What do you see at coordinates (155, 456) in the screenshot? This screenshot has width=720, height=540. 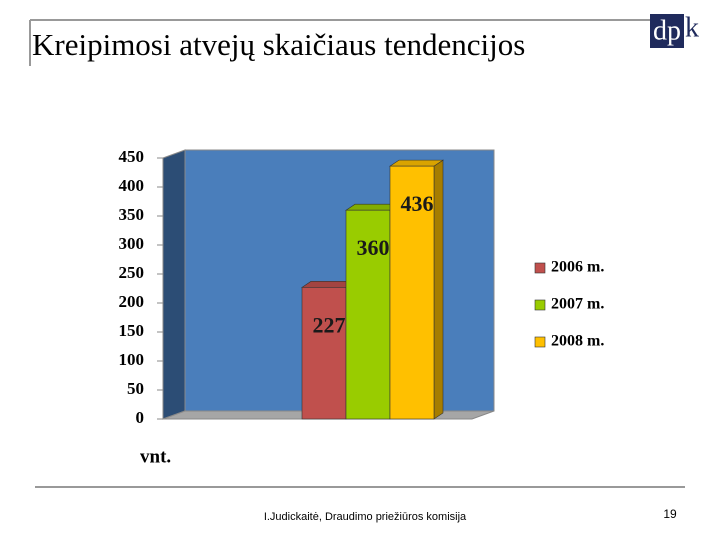 I see `y-axis-label: vnt.` at bounding box center [155, 456].